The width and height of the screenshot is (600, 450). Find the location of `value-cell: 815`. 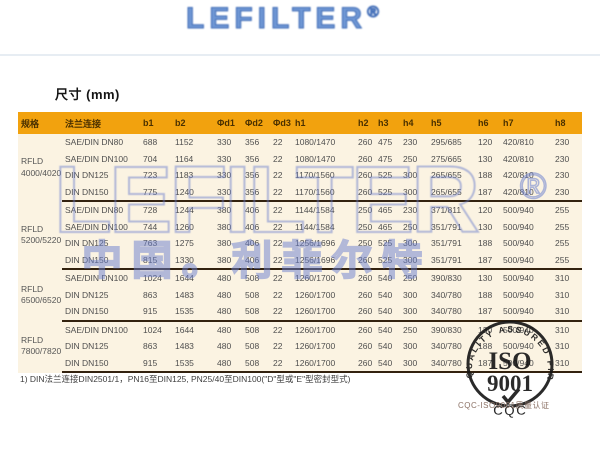

value-cell: 815 is located at coordinates (156, 260).